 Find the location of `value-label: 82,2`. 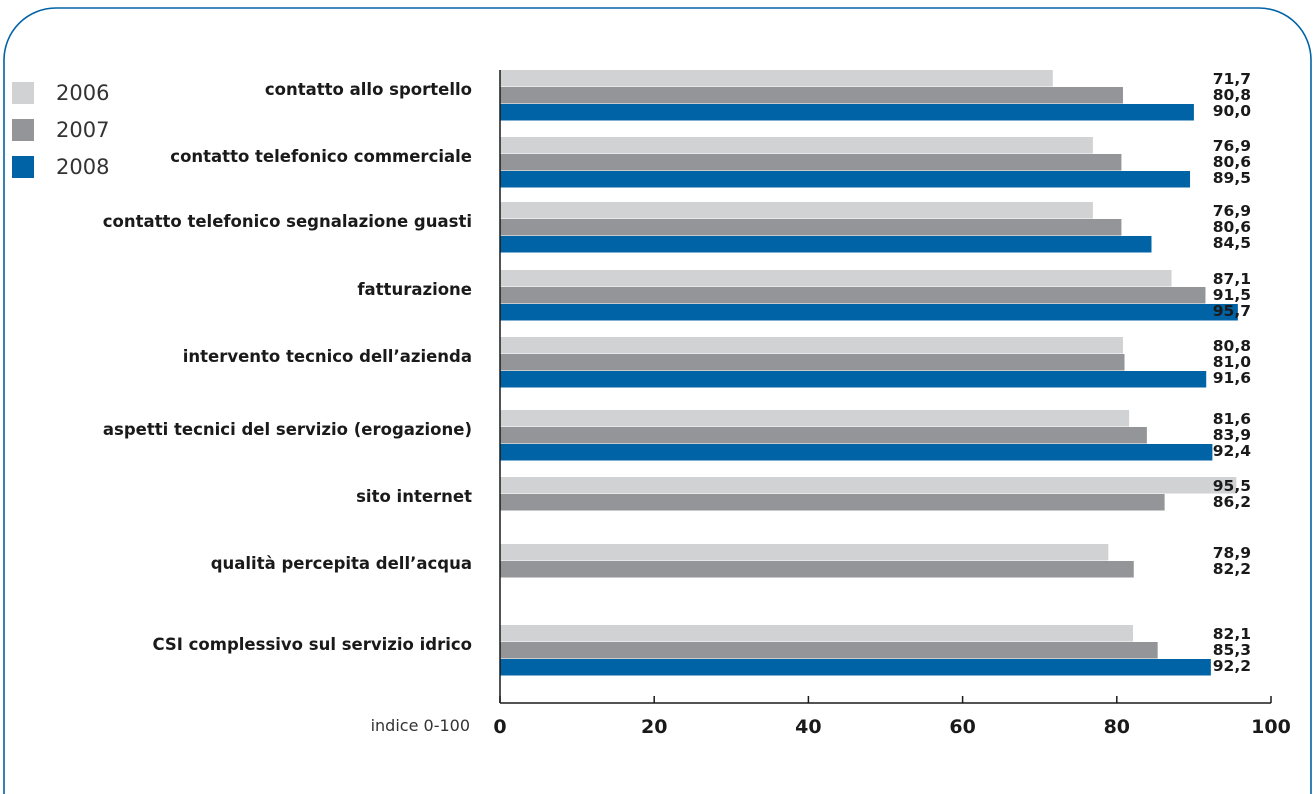

value-label: 82,2 is located at coordinates (1232, 569).